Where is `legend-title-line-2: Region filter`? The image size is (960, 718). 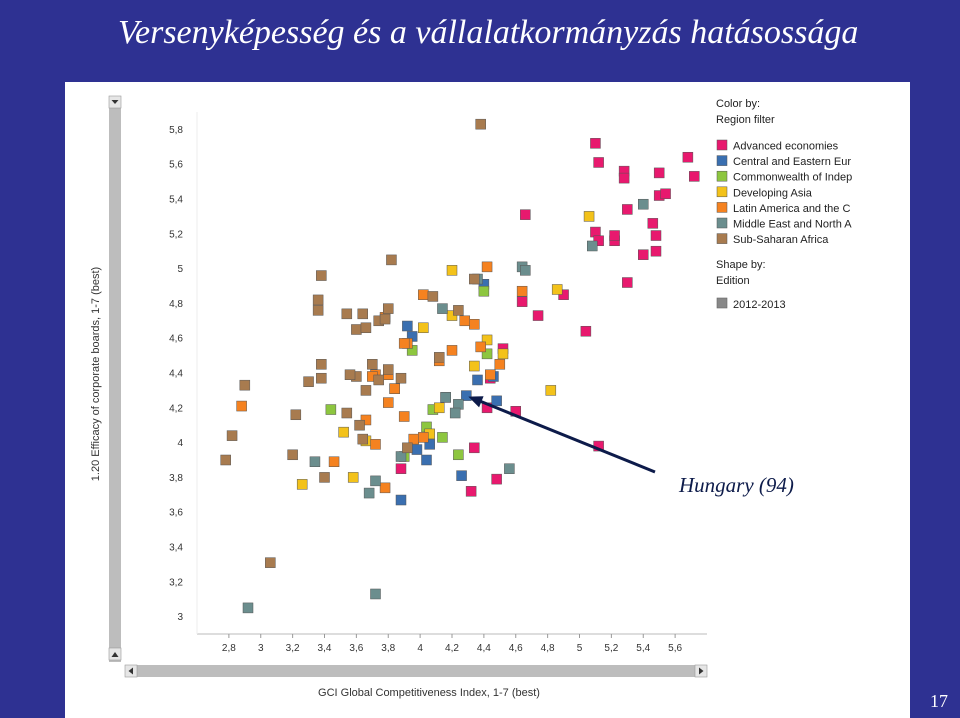 legend-title-line-2: Region filter is located at coordinates (745, 120).